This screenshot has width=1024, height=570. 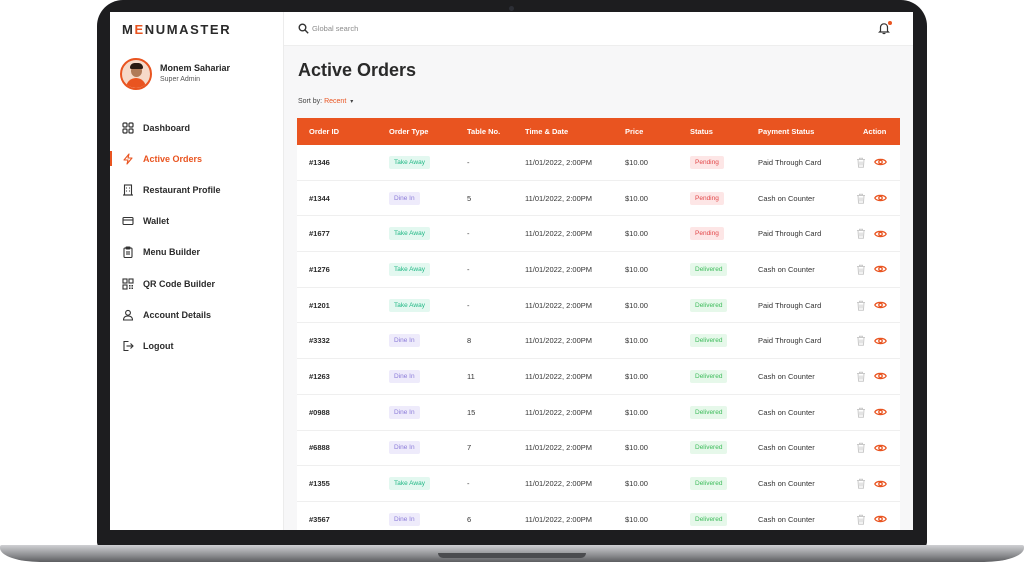 What do you see at coordinates (197, 345) in the screenshot?
I see `sidebar-item-logout: Logout` at bounding box center [197, 345].